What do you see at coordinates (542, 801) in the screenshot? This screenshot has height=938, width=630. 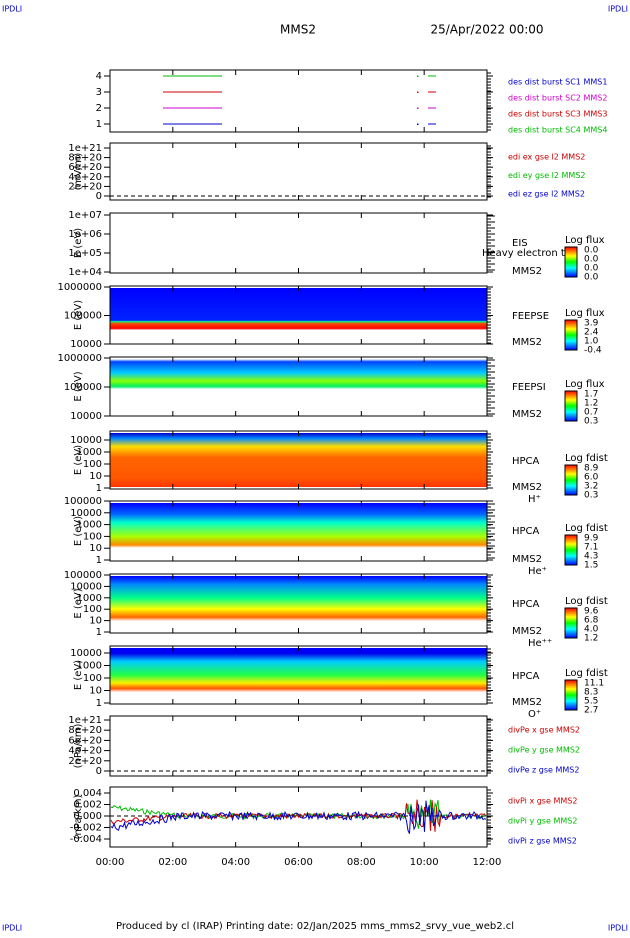 I see `legend-entry: divPi x gse MMS2` at bounding box center [542, 801].